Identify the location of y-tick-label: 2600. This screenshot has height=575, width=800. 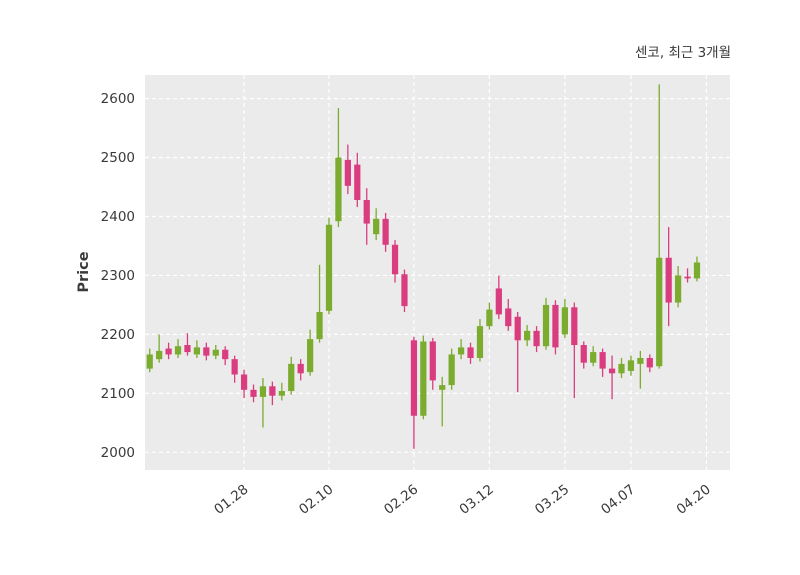
(118, 99).